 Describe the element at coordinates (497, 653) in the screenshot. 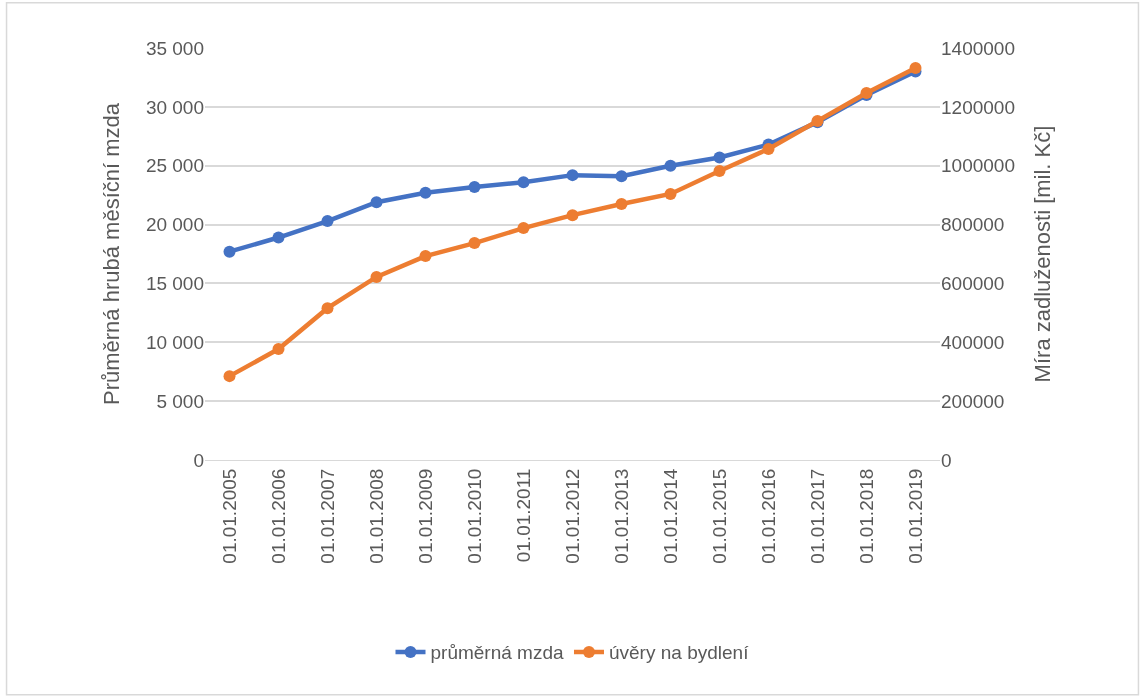

I see `legend-label: průměrná mzda` at that location.